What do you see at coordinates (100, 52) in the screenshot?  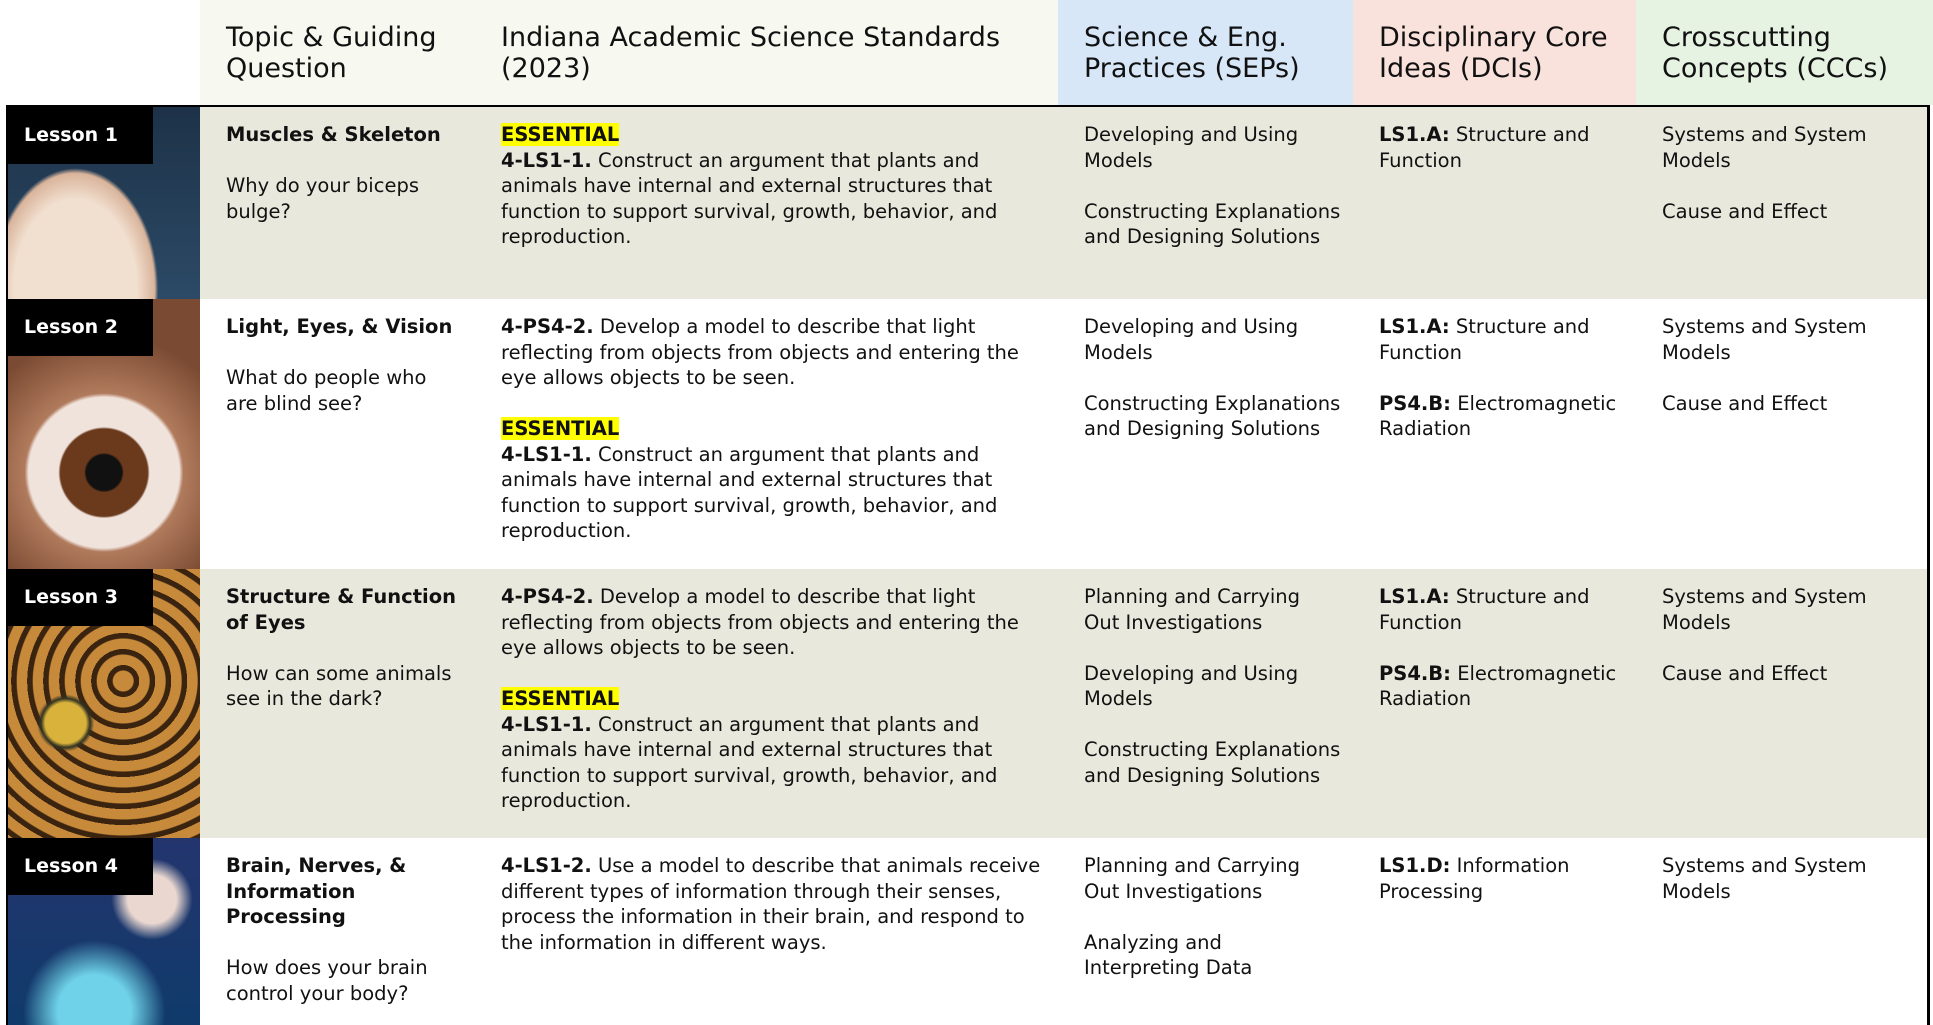 I see `header-blank` at bounding box center [100, 52].